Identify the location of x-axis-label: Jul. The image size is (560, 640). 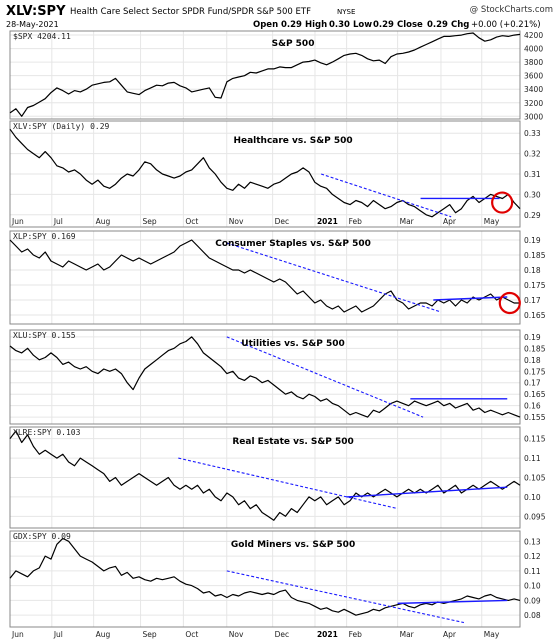
(58, 634).